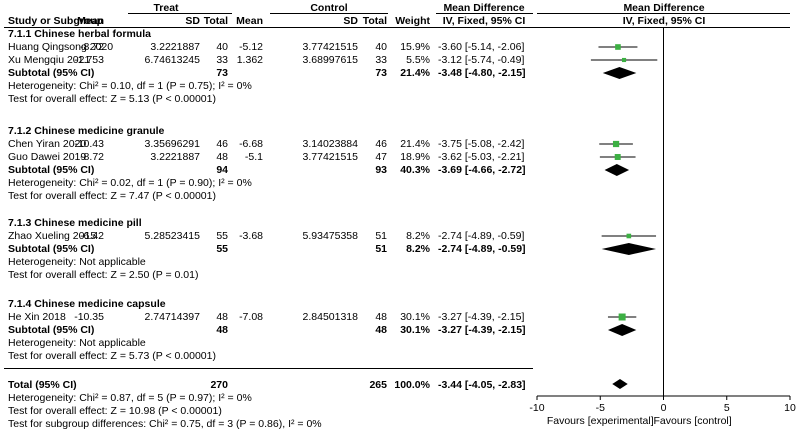 This screenshot has height=431, width=800. I want to click on subtotal-treat-total: 48, so click(222, 330).